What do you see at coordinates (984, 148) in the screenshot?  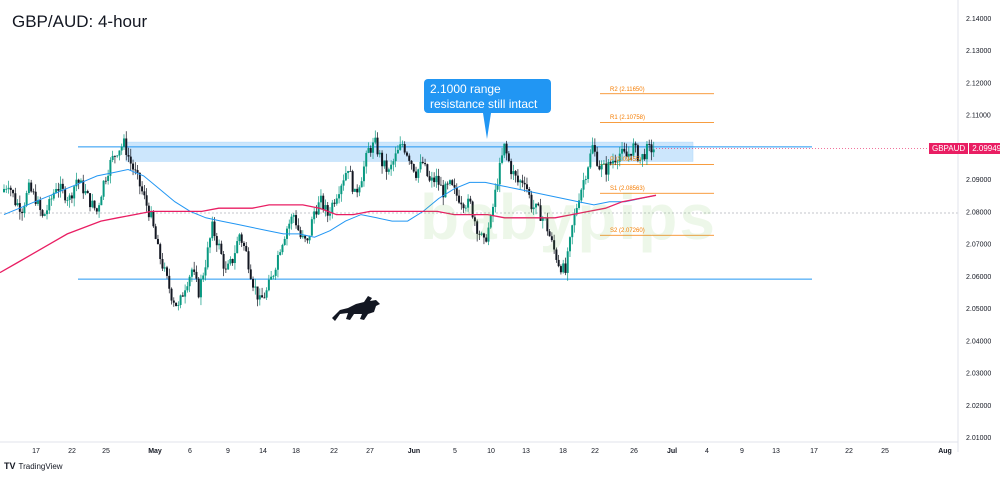 I see `price-tag-value: 2.09949` at bounding box center [984, 148].